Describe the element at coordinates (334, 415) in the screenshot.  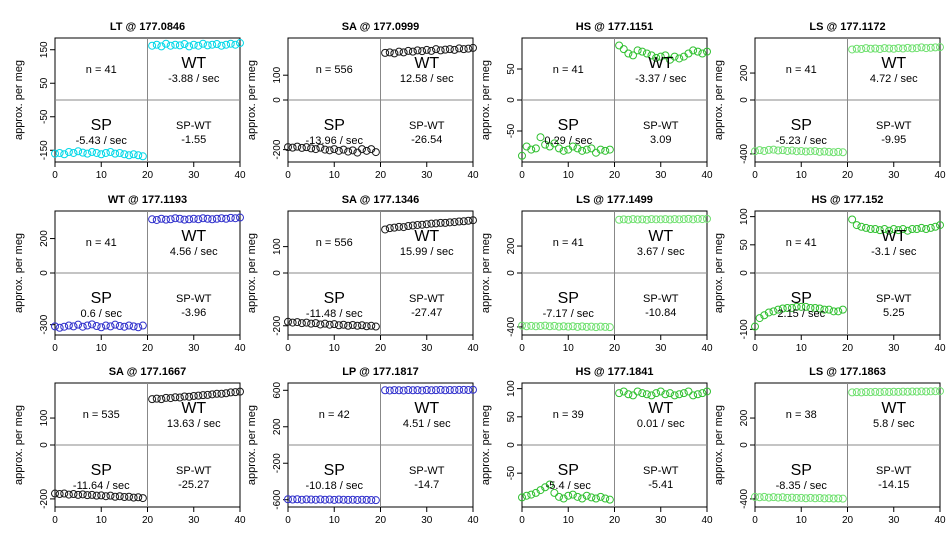
I see `chart-10-n-label: n = 42` at that location.